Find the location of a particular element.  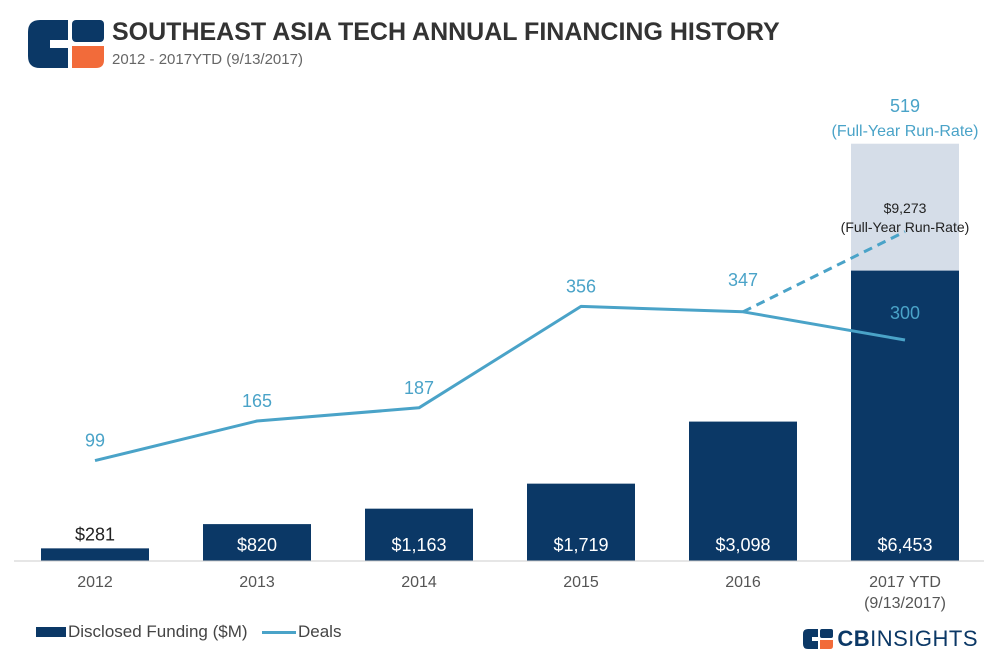

legend-item-deals: Deals is located at coordinates (301, 632).